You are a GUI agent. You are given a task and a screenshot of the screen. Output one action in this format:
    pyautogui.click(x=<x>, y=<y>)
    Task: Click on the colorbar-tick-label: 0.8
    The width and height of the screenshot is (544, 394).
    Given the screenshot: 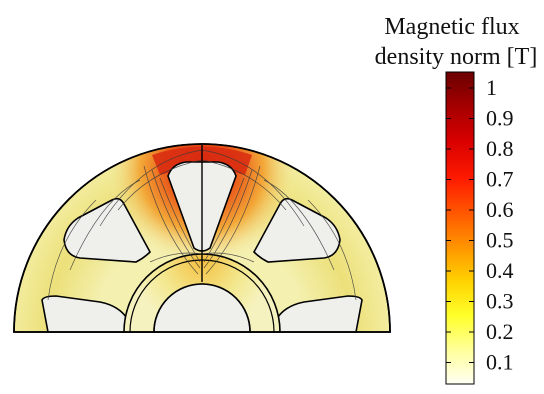 What is the action you would take?
    pyautogui.click(x=500, y=148)
    